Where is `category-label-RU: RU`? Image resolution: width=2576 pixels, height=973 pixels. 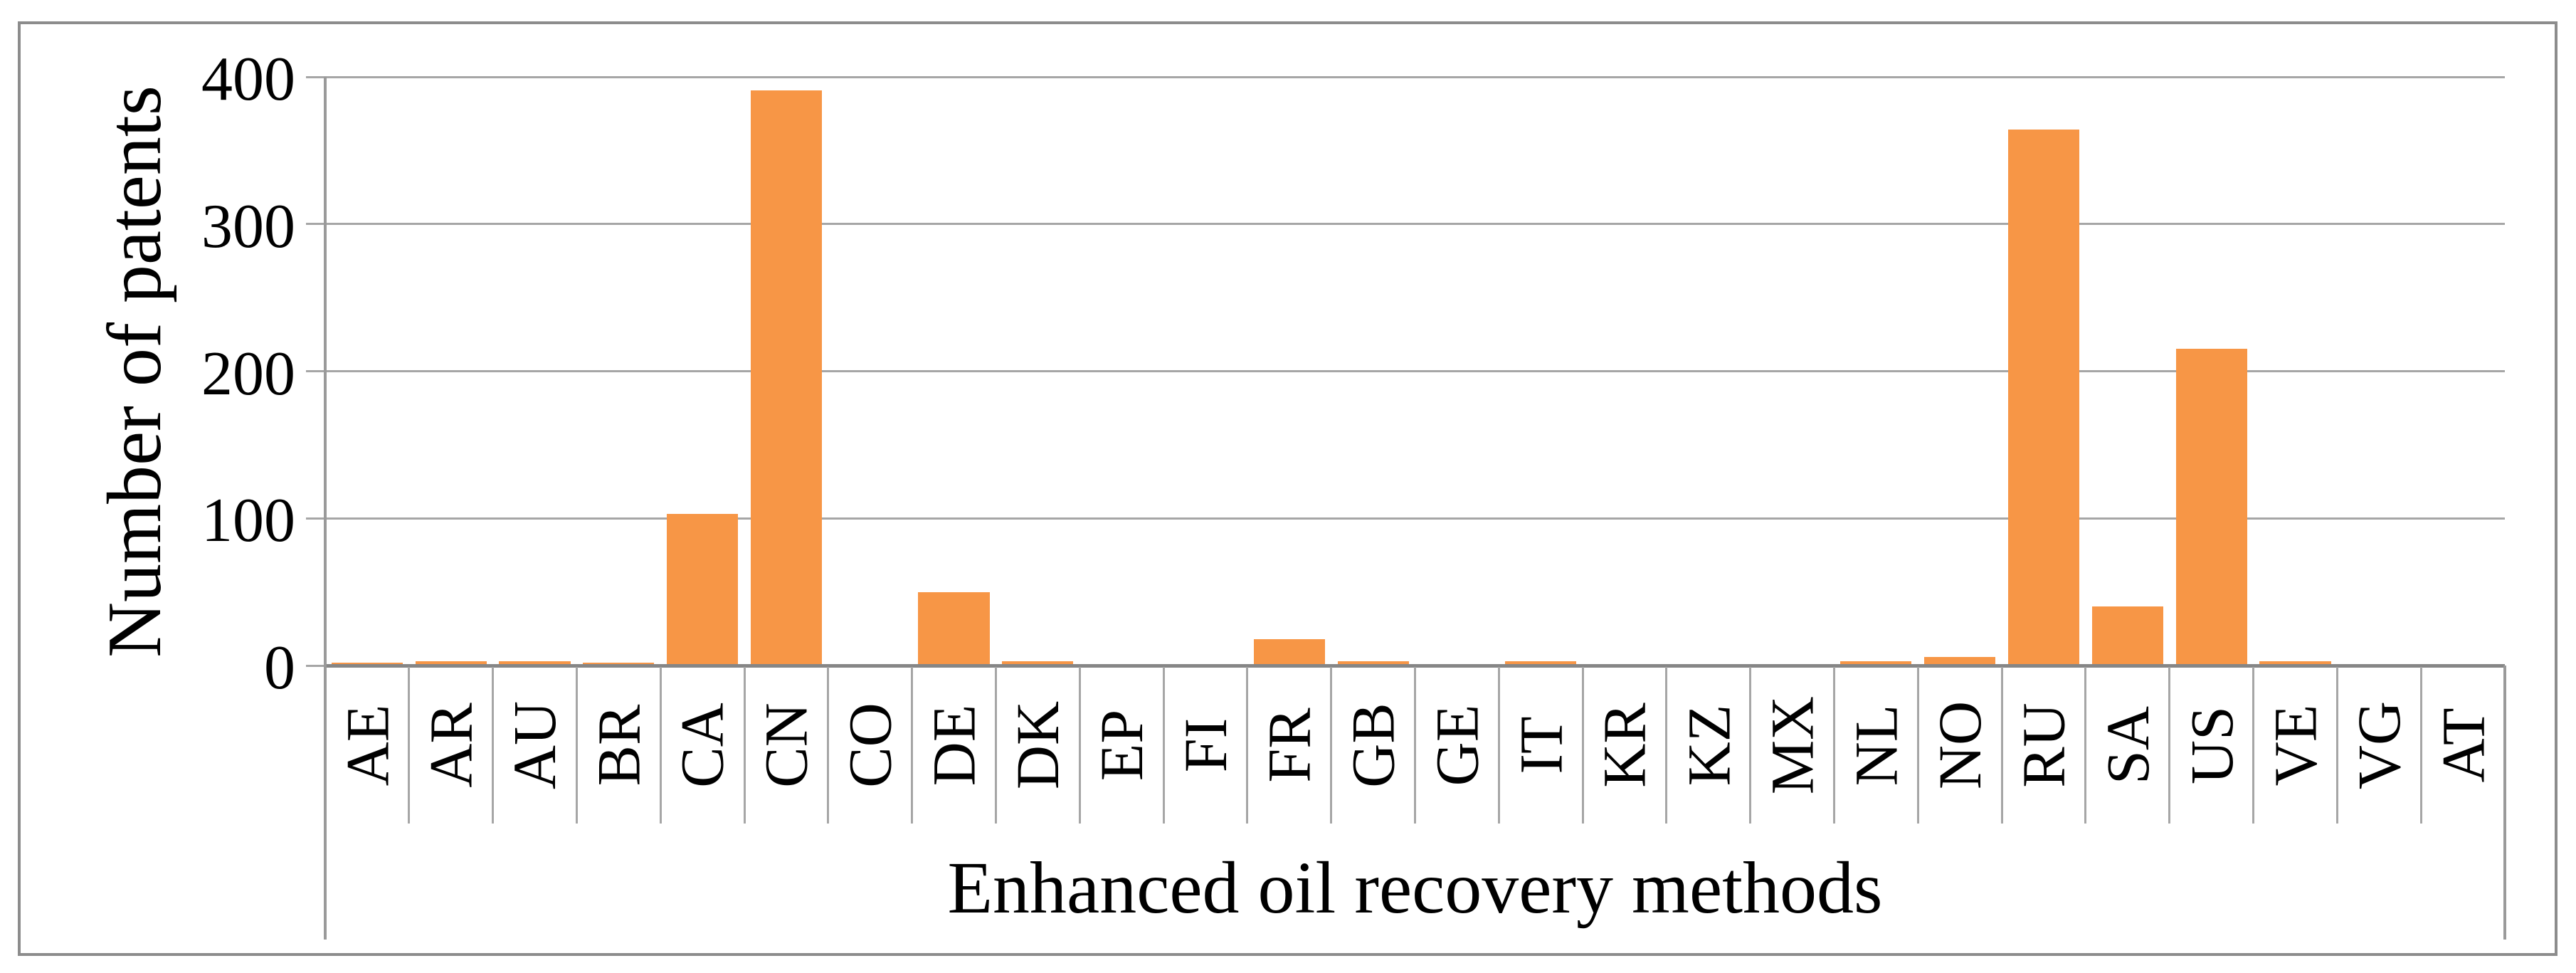
category-label-RU: RU is located at coordinates (2045, 745).